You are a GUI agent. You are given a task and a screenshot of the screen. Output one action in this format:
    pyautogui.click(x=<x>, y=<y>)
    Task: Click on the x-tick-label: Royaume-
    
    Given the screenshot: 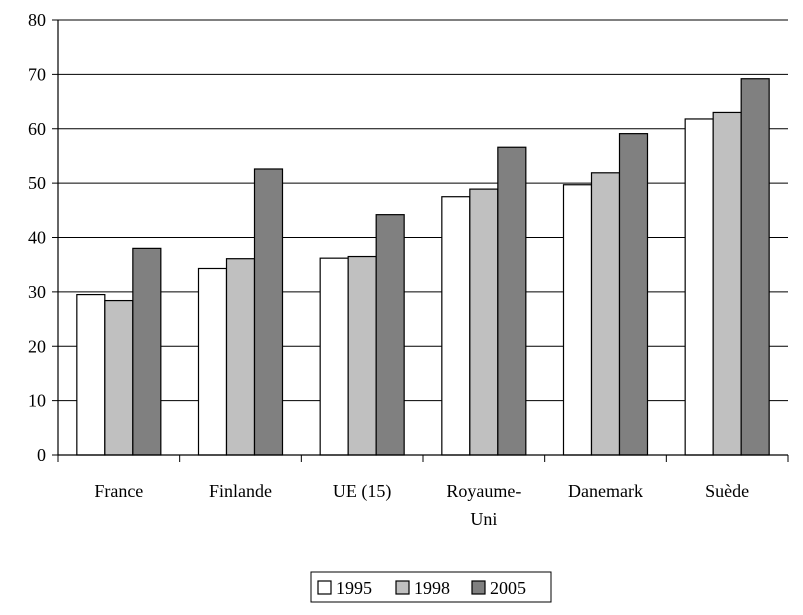 What is the action you would take?
    pyautogui.click(x=483, y=491)
    